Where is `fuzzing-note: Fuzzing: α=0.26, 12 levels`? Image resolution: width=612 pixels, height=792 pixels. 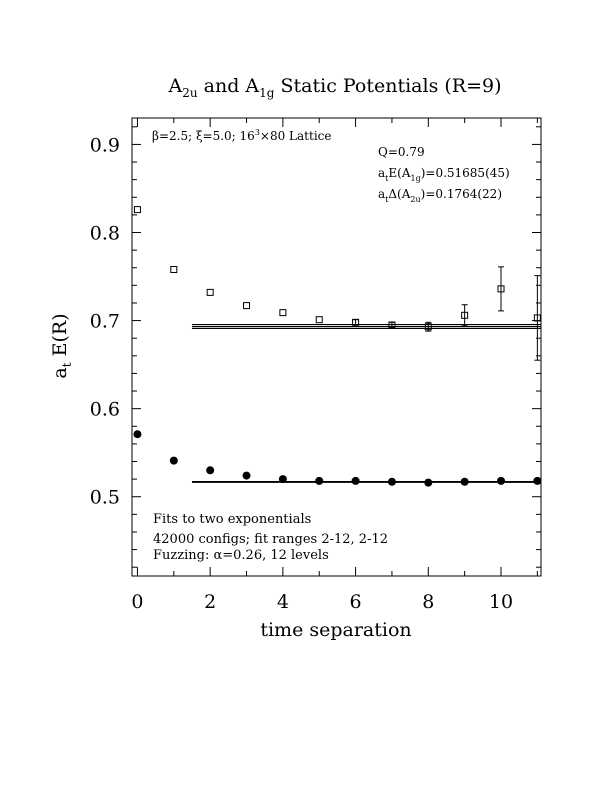
fuzzing-note: Fuzzing: α=0.26, 12 levels is located at coordinates (241, 555).